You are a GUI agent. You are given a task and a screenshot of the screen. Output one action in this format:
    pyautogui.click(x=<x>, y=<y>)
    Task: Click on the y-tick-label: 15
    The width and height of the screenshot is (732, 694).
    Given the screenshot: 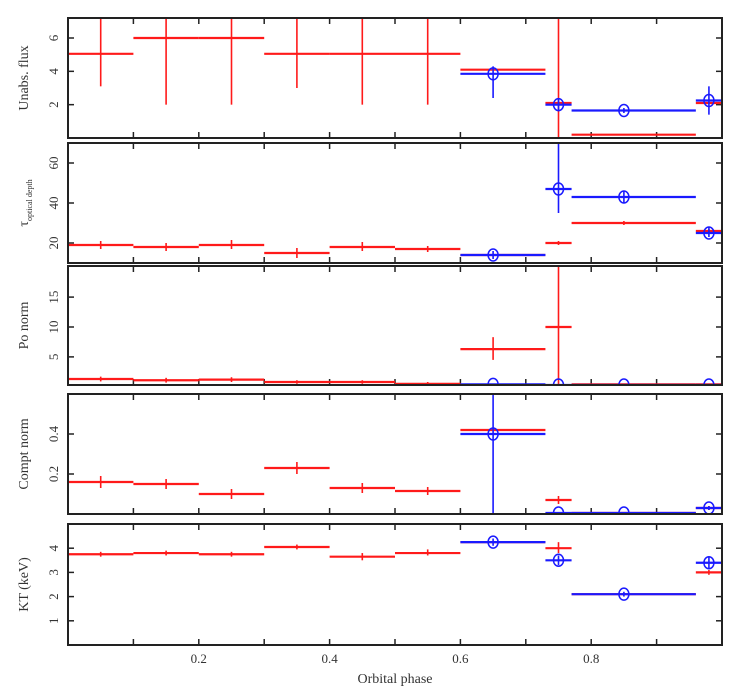 What is the action you would take?
    pyautogui.click(x=53, y=297)
    